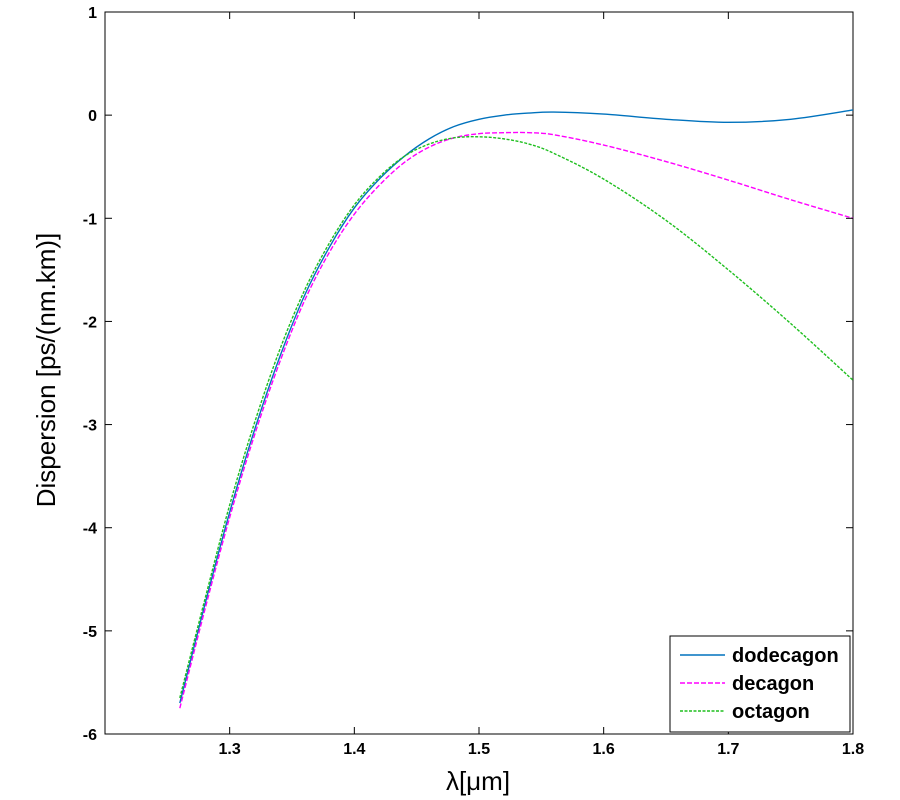 This screenshot has height=800, width=900. I want to click on legend: dodecagon decagon octagon, so click(760, 684).